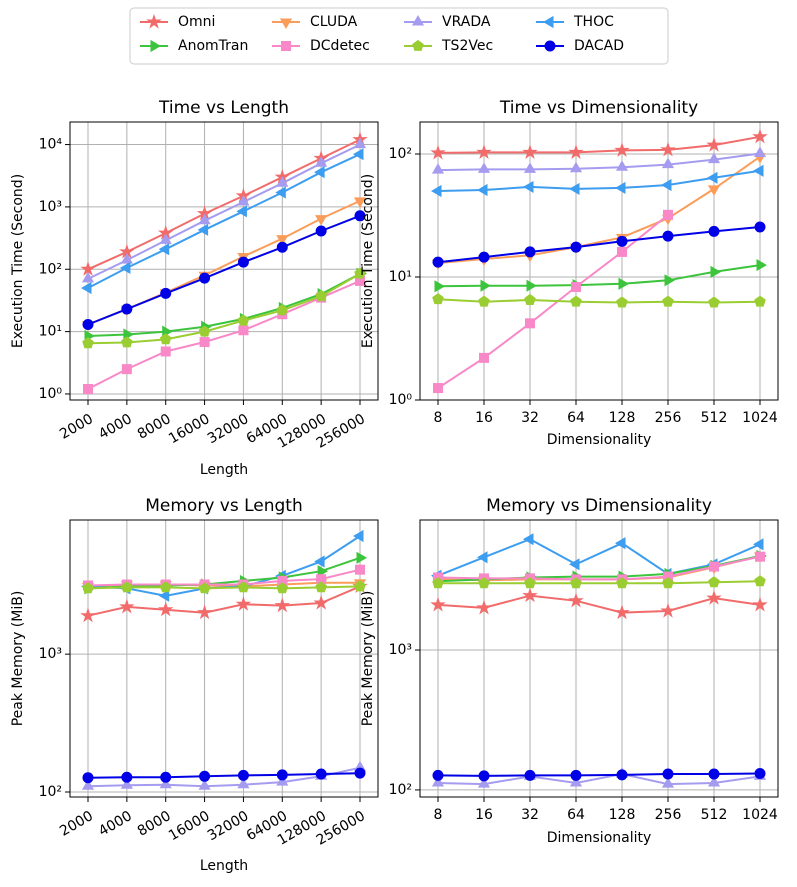 The height and width of the screenshot is (887, 797). Describe the element at coordinates (714, 815) in the screenshot. I see `x-tick-label: 512` at that location.